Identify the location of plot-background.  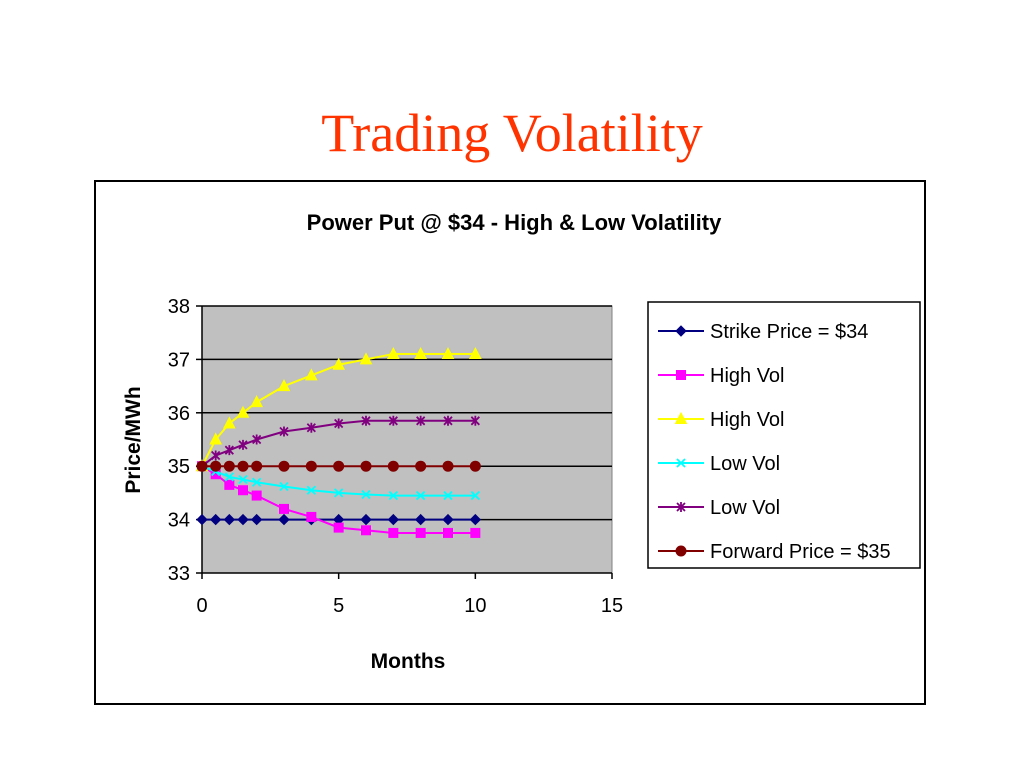
(407, 439).